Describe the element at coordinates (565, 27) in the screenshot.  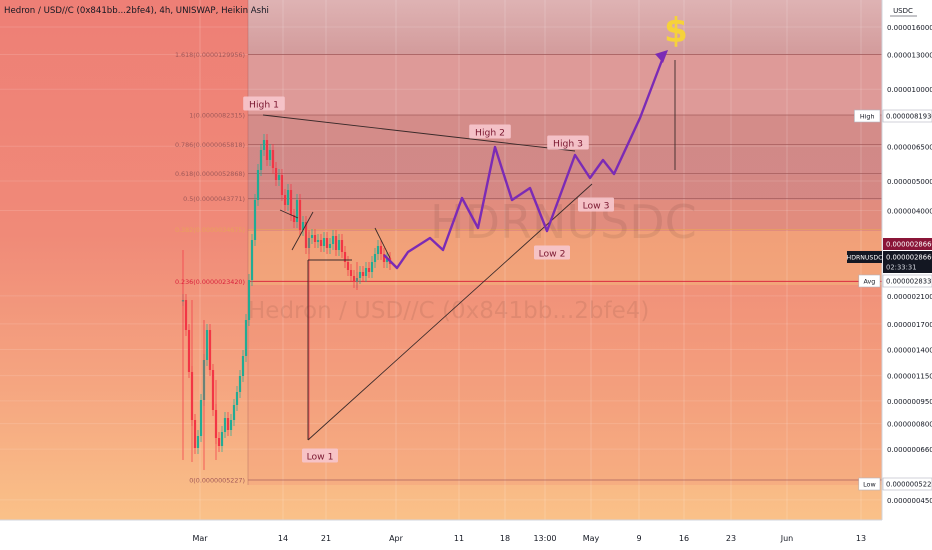
I see `fib-zone-upper` at that location.